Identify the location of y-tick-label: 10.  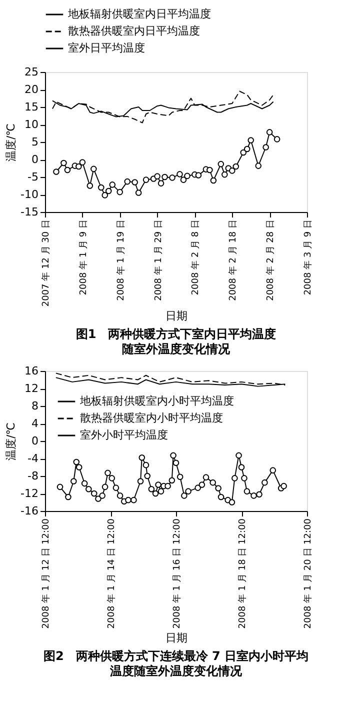
(31, 124).